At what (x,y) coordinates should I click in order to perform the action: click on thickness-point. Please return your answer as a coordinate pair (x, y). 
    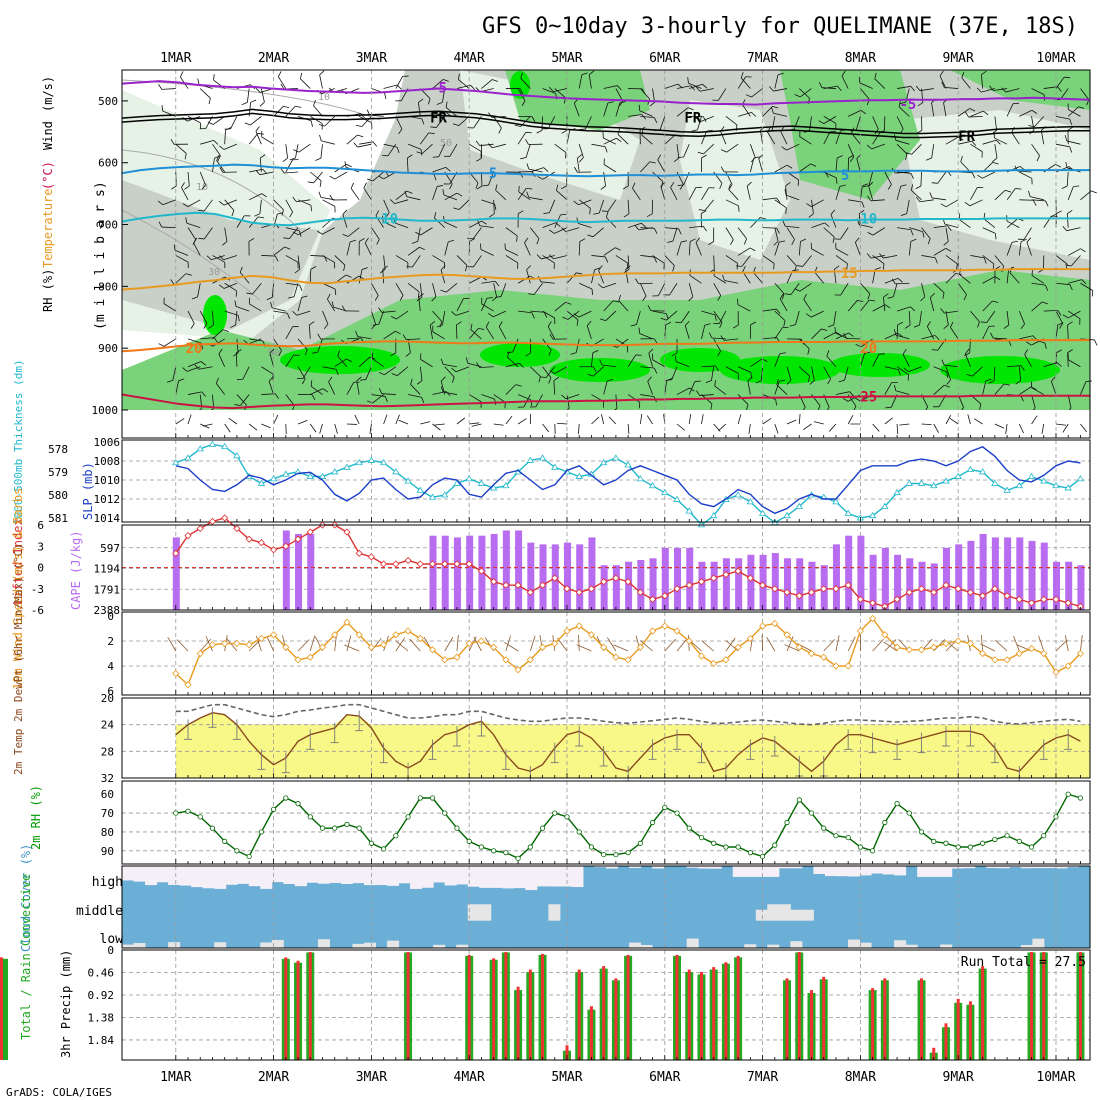
    Looking at the image, I should click on (579, 475).